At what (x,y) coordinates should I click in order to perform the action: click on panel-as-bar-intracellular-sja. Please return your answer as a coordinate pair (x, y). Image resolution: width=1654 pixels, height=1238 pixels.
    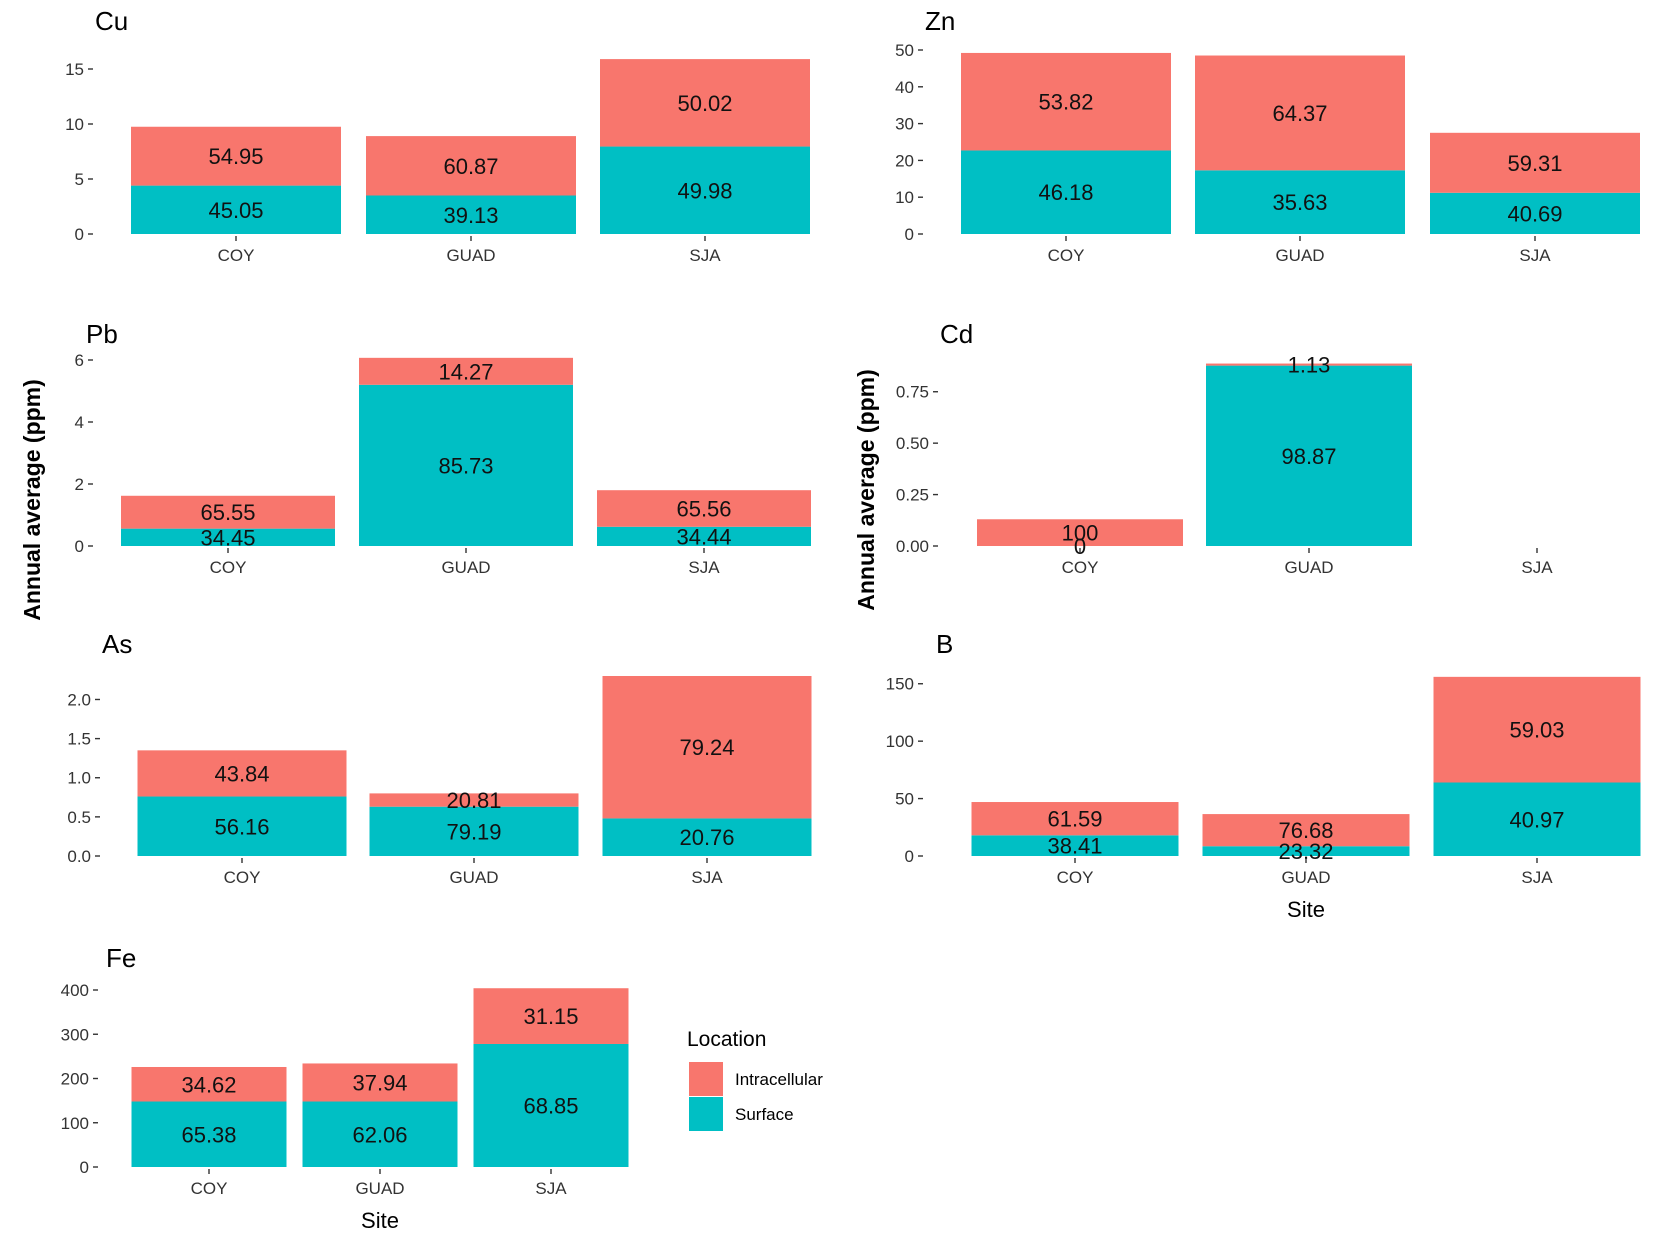
    Looking at the image, I should click on (707, 747).